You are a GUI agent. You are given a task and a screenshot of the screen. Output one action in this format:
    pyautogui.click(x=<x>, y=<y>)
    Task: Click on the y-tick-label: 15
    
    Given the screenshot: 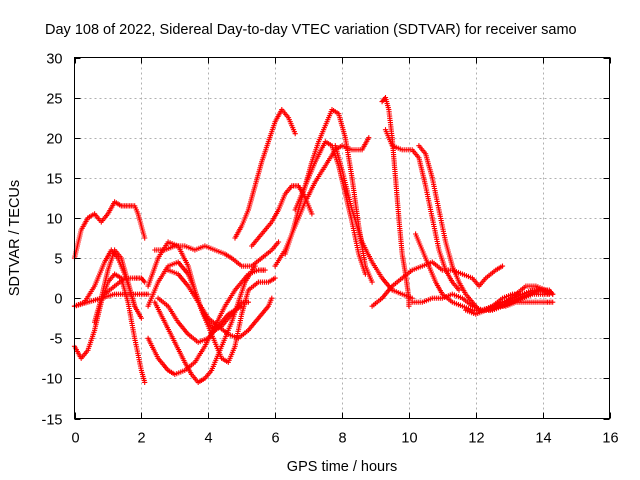 What is the action you would take?
    pyautogui.click(x=54, y=180)
    